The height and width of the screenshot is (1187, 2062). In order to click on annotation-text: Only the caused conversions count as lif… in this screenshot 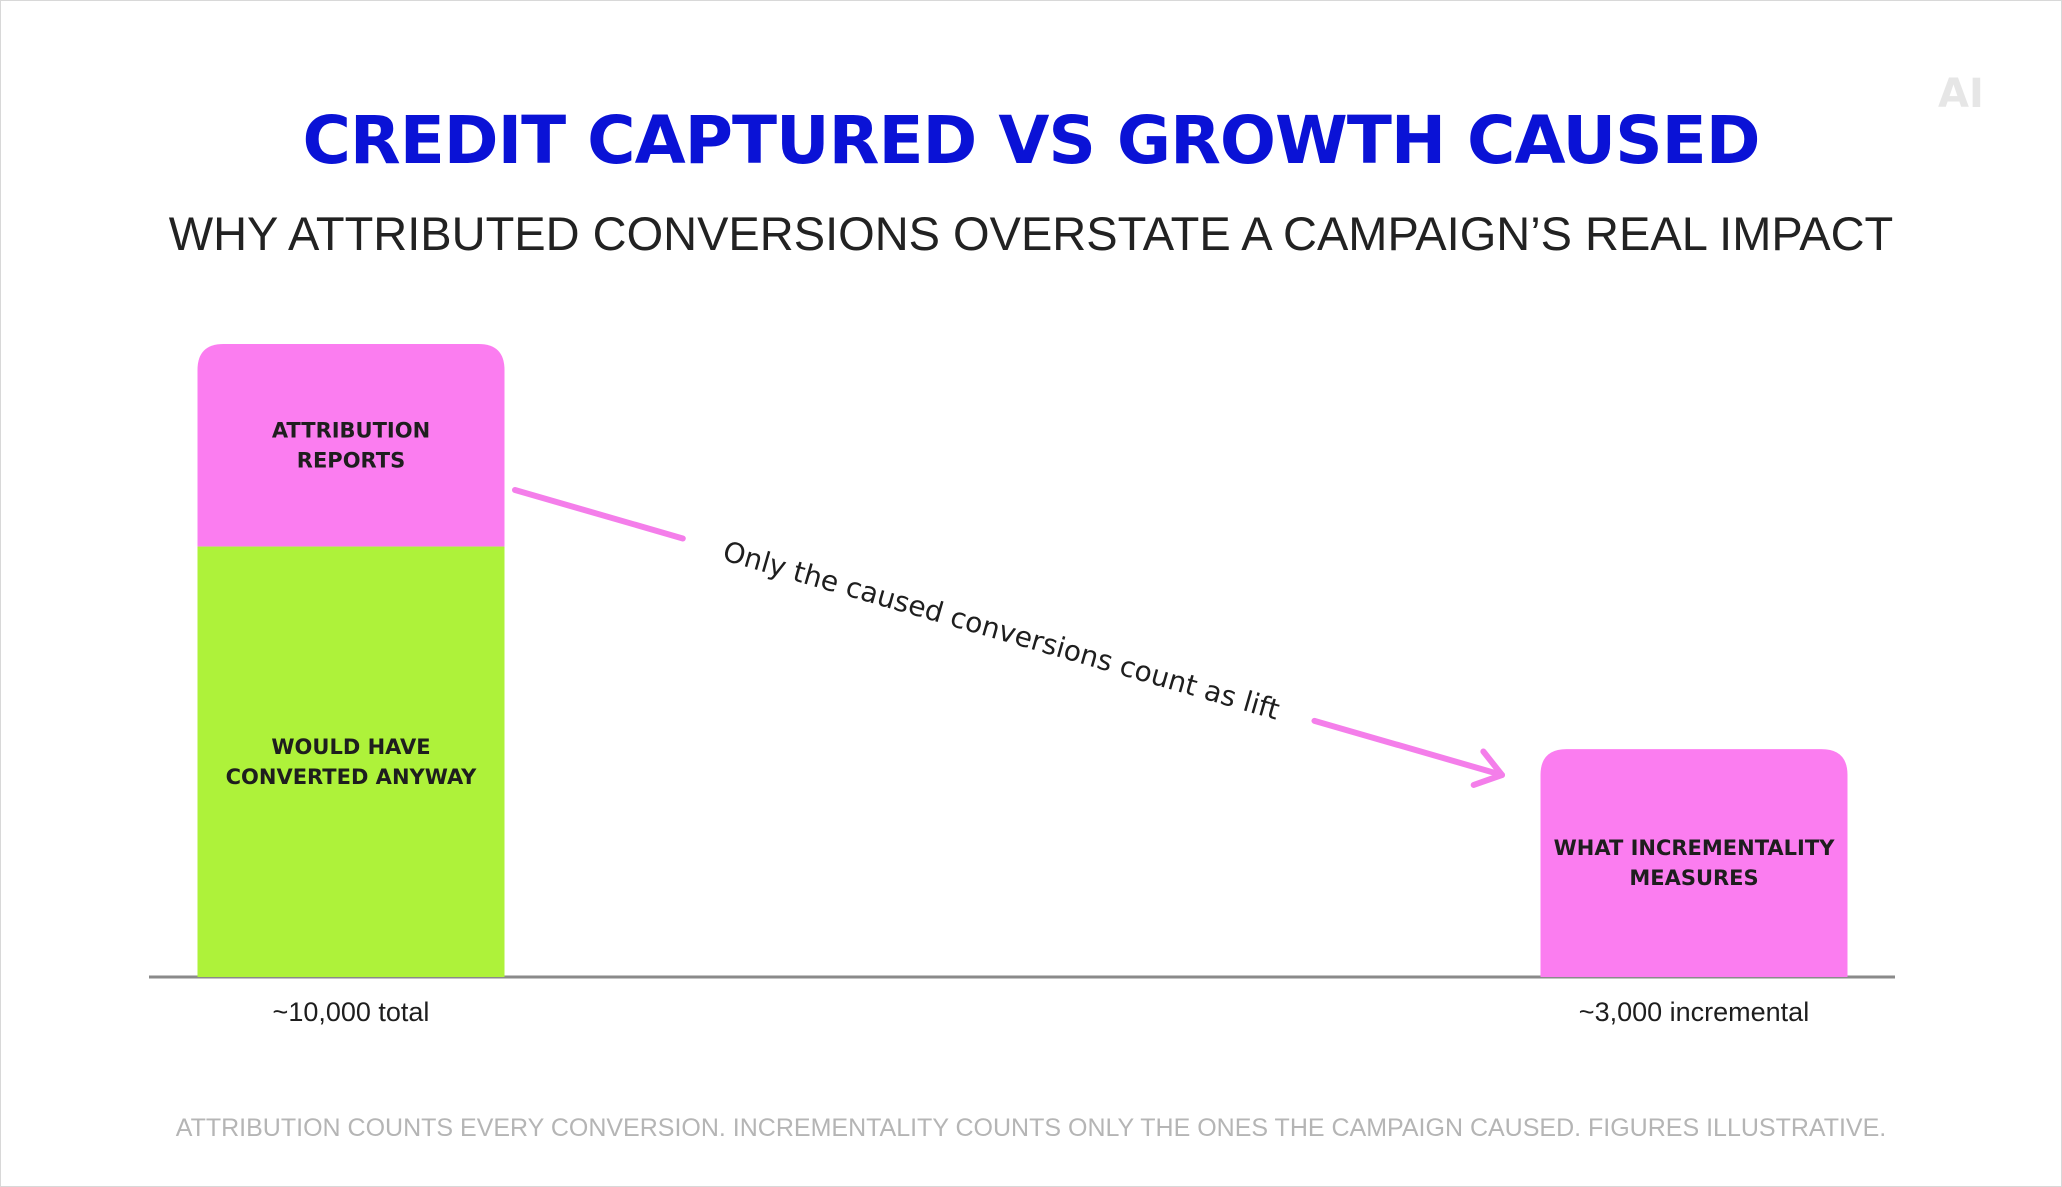, I will do `click(1001, 631)`.